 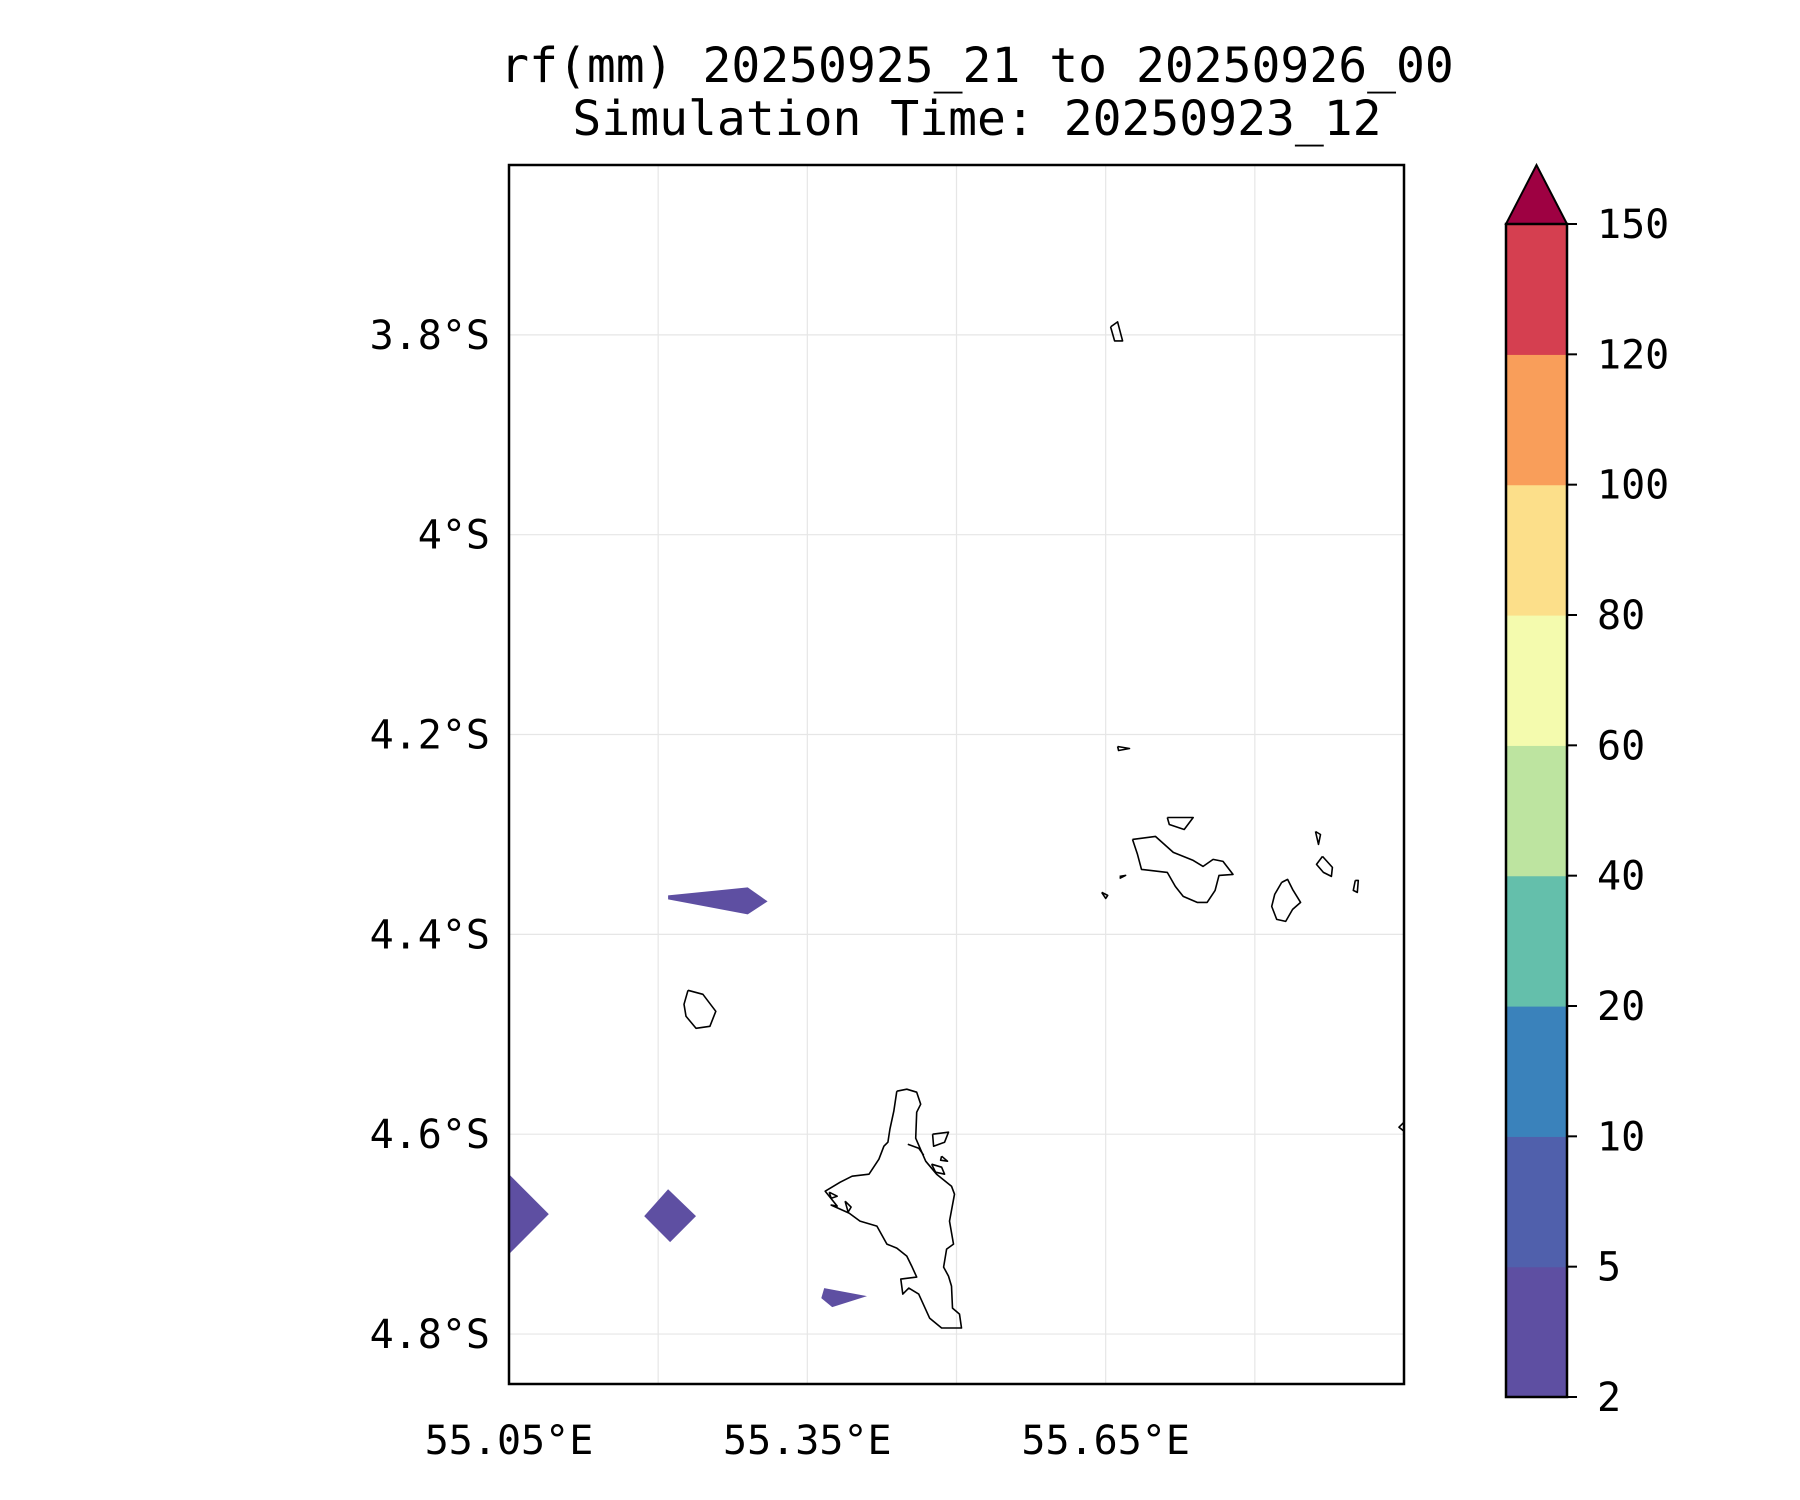 What do you see at coordinates (1621, 877) in the screenshot?
I see `colorbar-tick-label-4: 40` at bounding box center [1621, 877].